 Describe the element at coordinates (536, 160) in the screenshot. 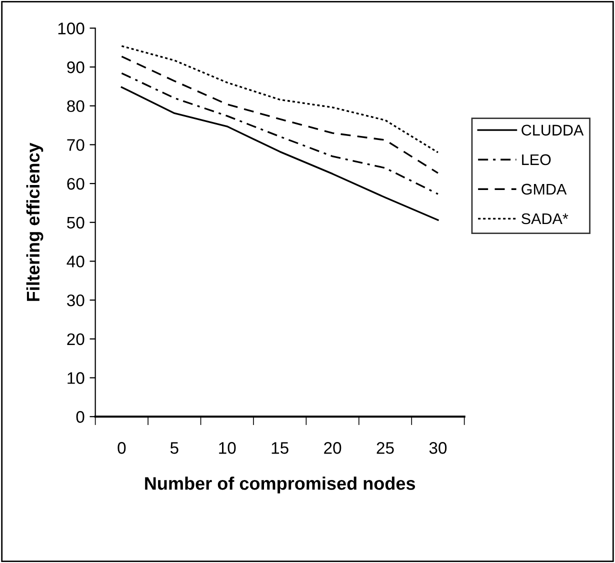

I see `legend-label: LEO` at that location.